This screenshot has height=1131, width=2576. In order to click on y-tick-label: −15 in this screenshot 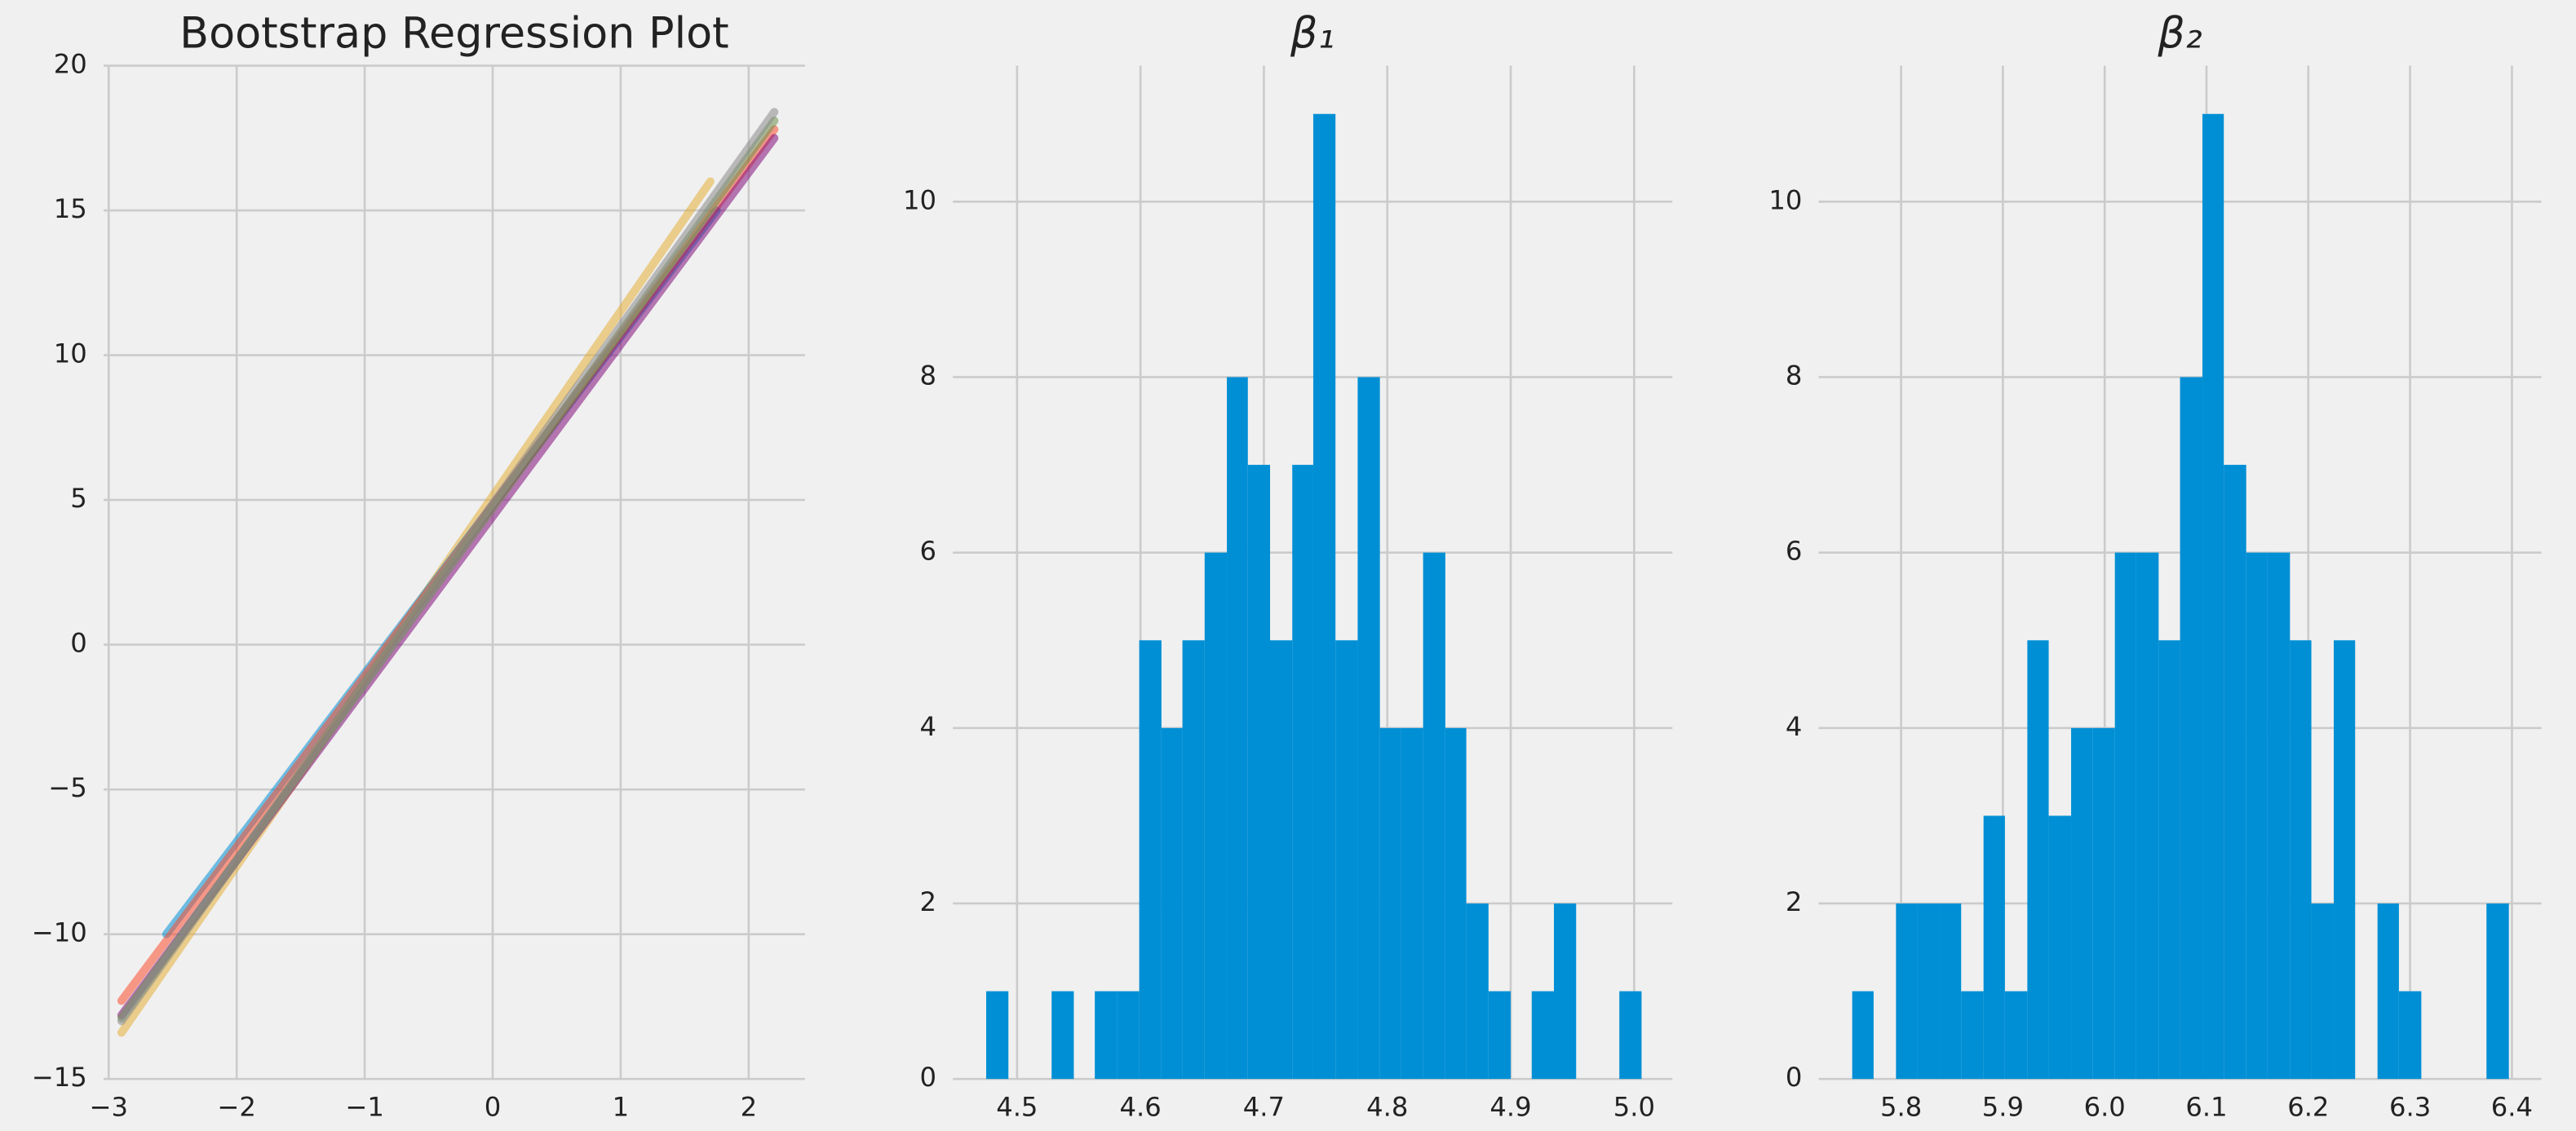, I will do `click(59, 1077)`.